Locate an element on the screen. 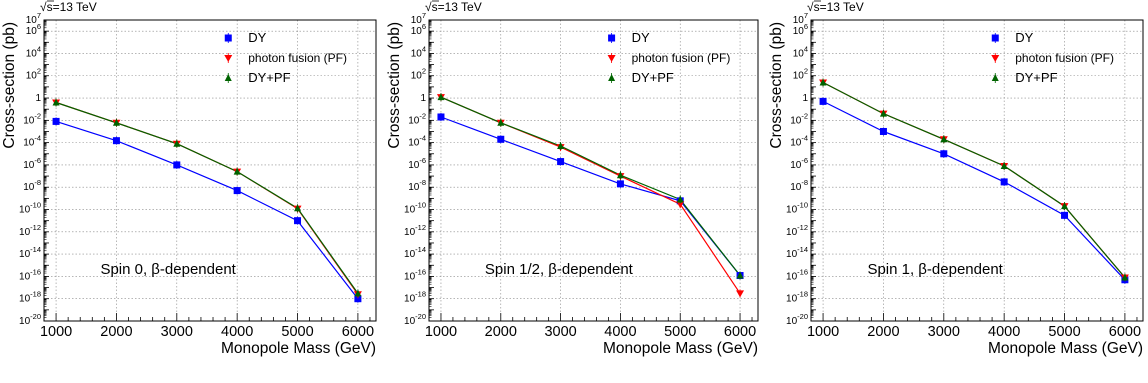 Image resolution: width=1148 pixels, height=383 pixels. legend-label: DY is located at coordinates (257, 37).